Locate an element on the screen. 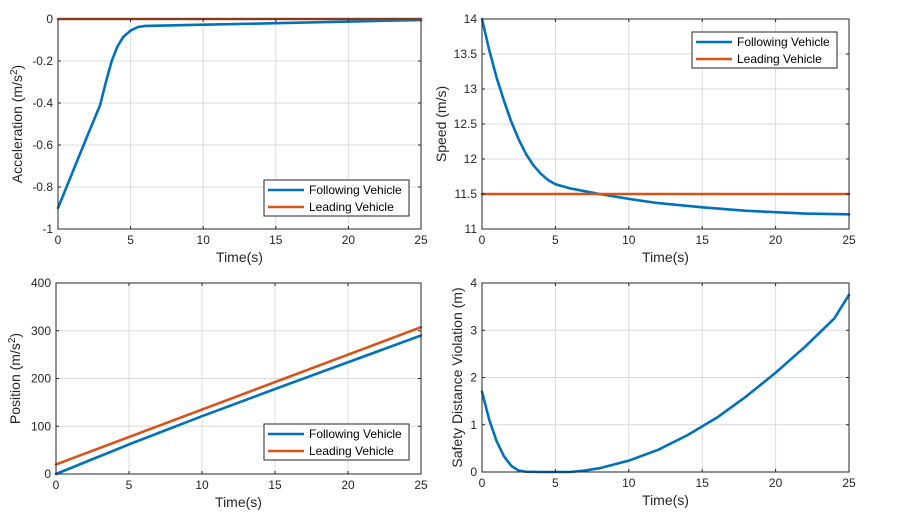 This screenshot has height=525, width=907. y-tick-label: 3 is located at coordinates (473, 330).